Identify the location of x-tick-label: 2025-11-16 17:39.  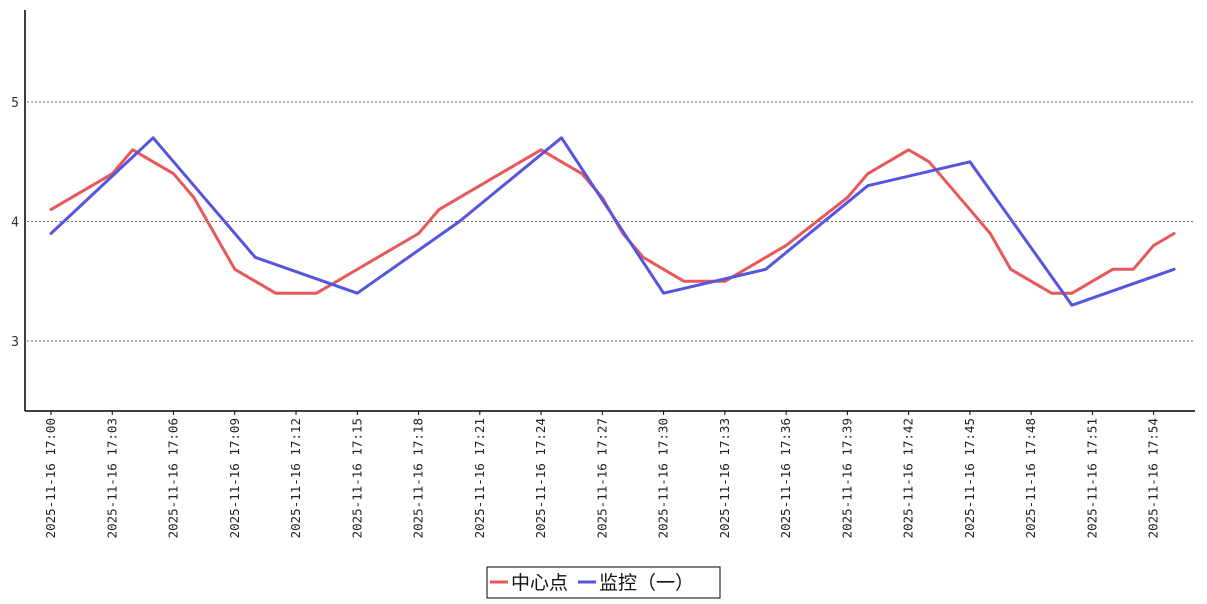
(846, 478).